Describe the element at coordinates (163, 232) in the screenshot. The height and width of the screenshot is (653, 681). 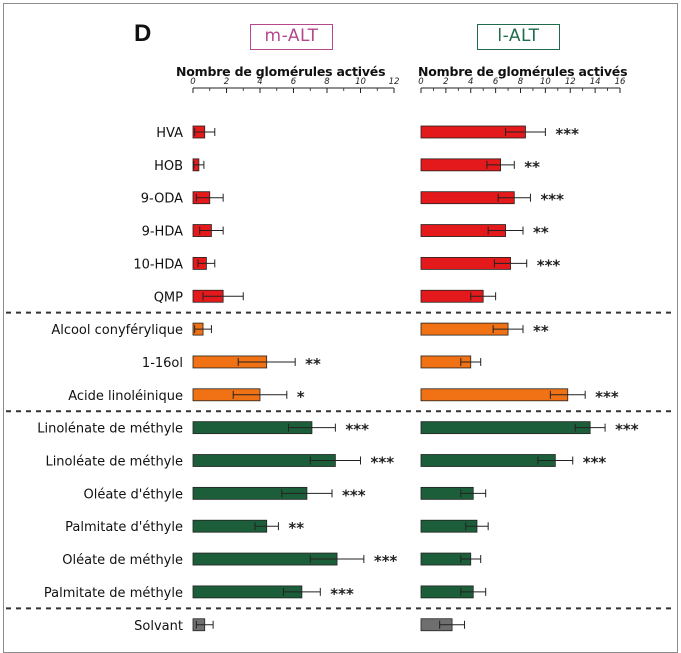
I see `category-label: 9-HDA` at that location.